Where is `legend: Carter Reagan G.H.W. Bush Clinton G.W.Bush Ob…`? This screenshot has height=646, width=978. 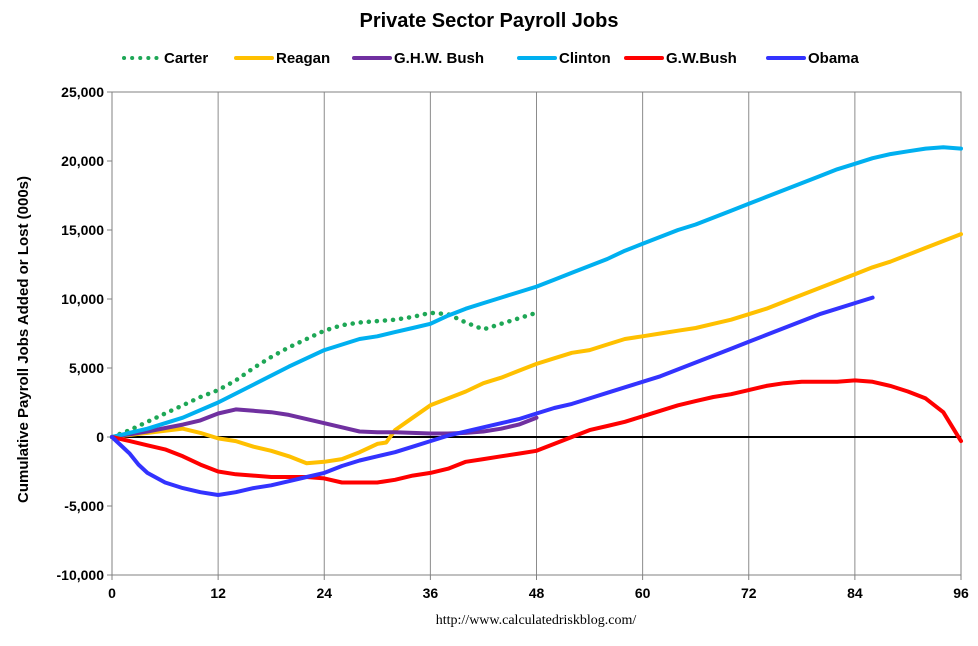 legend: Carter Reagan G.H.W. Bush Clinton G.W.Bush Ob… is located at coordinates (491, 58).